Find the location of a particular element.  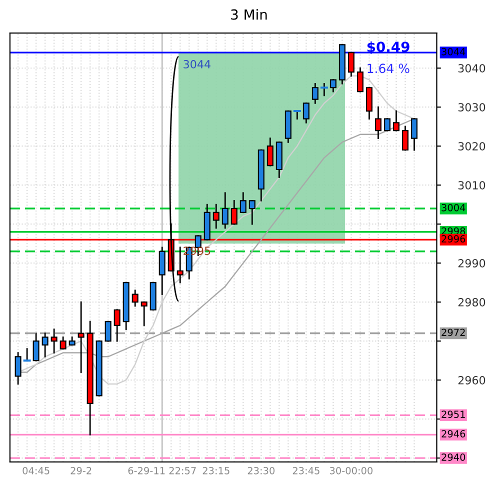

annotation: 2995 is located at coordinates (197, 250).